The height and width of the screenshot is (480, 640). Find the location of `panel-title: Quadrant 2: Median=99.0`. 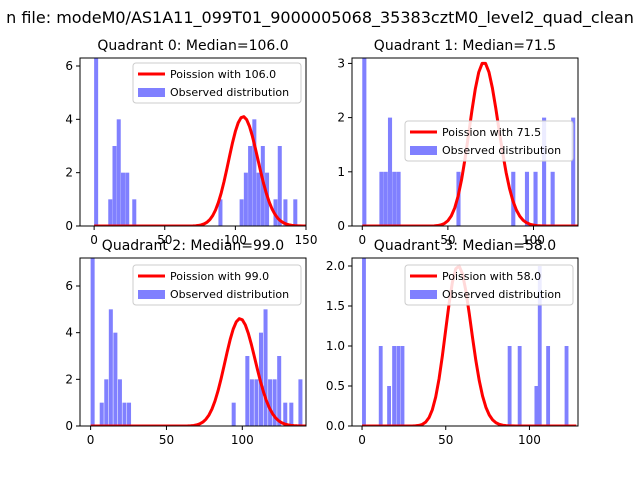

panel-title: Quadrant 2: Median=99.0 is located at coordinates (193, 246).